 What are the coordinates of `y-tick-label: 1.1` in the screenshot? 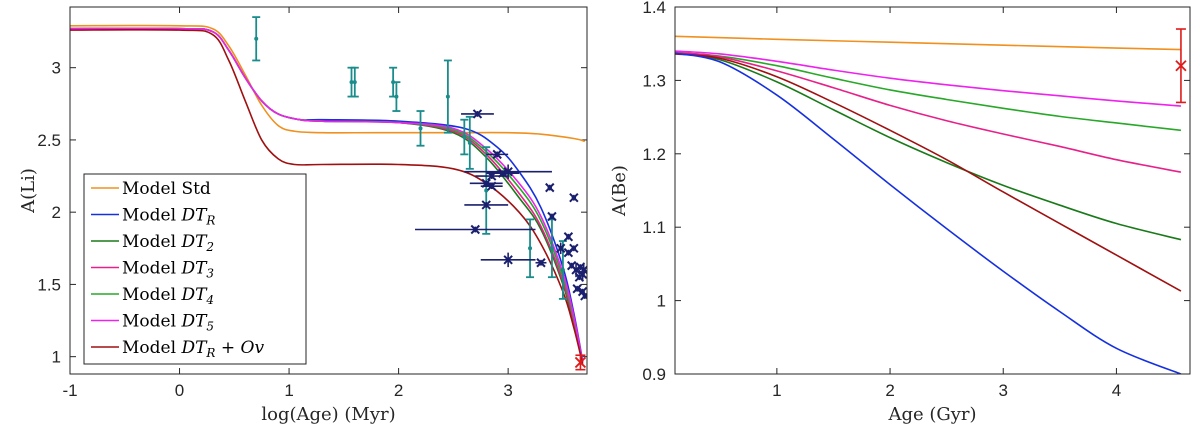 It's located at (654, 227).